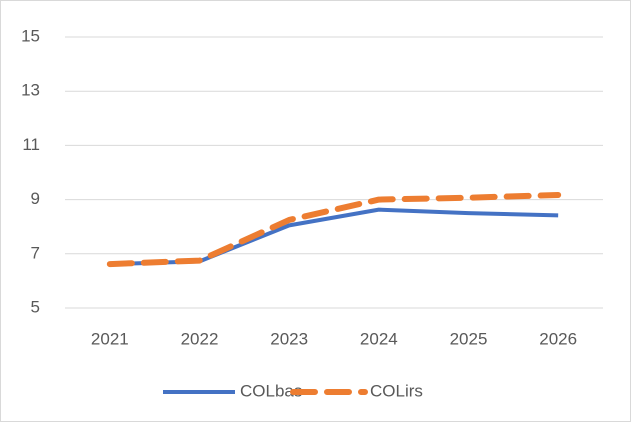 This screenshot has width=637, height=428. I want to click on legend-label: COLbas, so click(271, 390).